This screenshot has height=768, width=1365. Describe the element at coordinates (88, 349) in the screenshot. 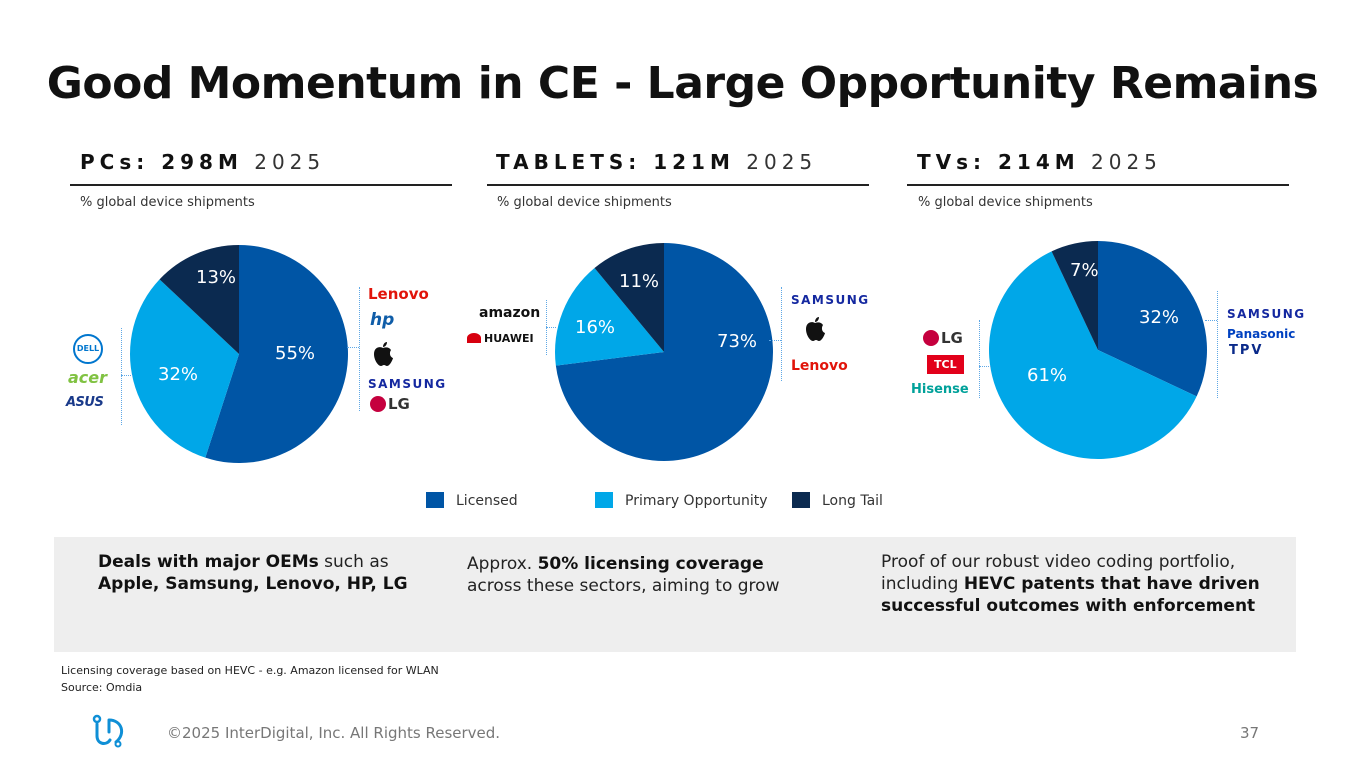

I see `dell-logo: DELL` at that location.